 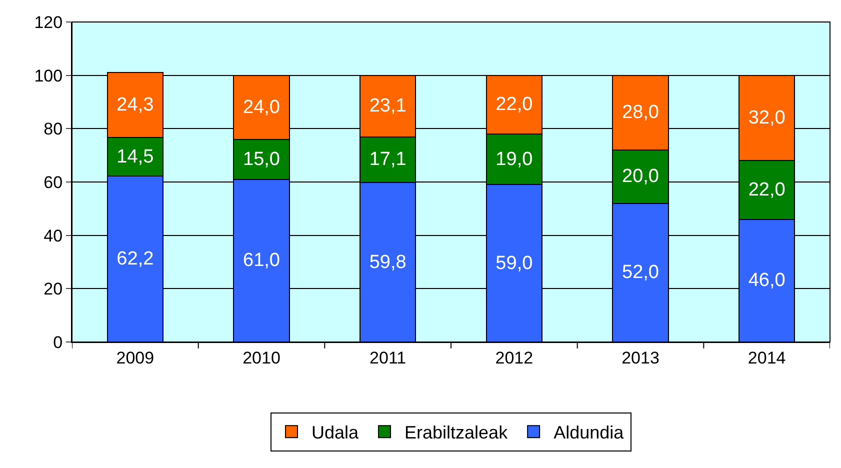 I want to click on y-tick-label: 60, so click(x=53, y=182).